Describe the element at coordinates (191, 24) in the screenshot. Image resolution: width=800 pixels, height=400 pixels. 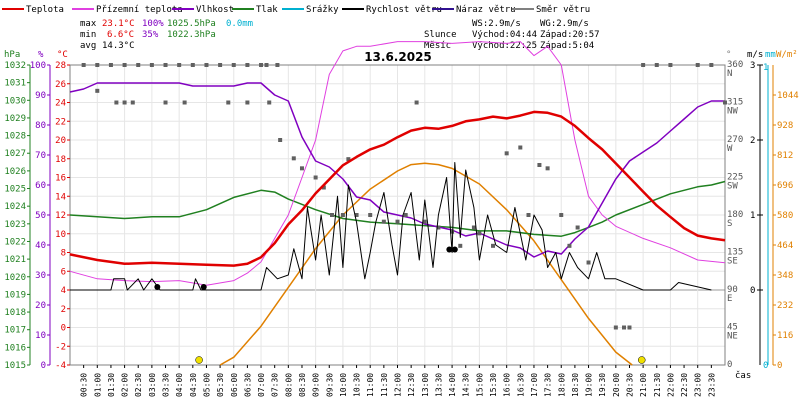
I see `max-press: 1025.5hPa` at that location.